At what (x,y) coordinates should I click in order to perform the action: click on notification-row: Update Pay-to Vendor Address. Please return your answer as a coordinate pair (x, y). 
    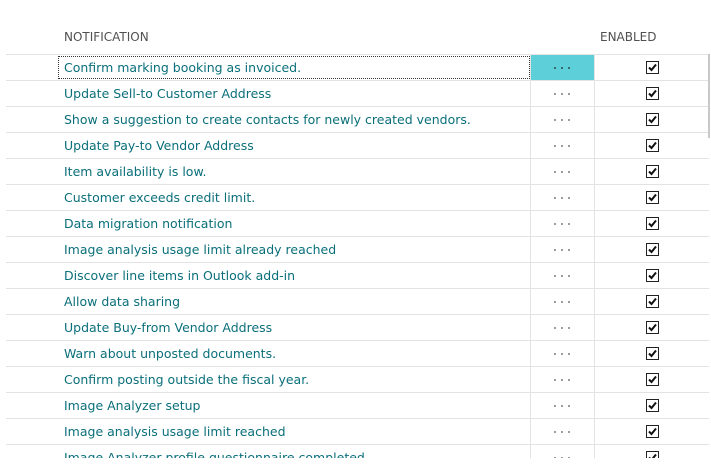
    Looking at the image, I should click on (357, 145).